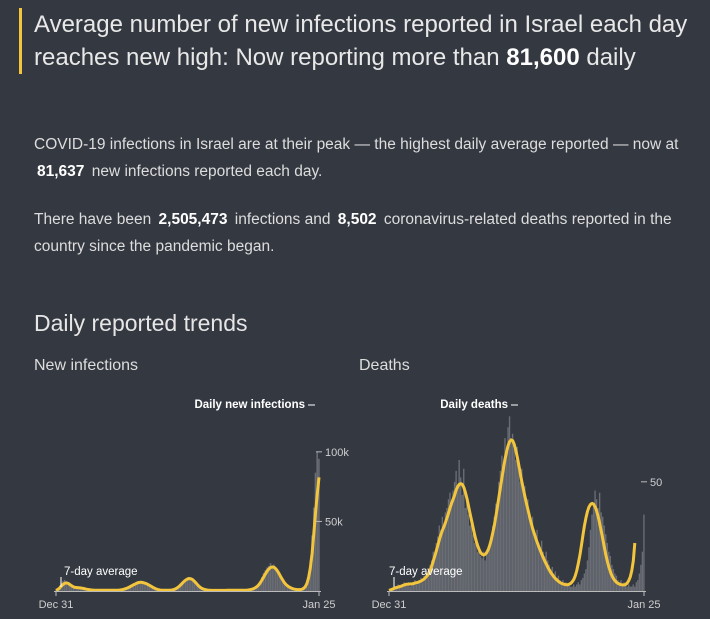  I want to click on y-tick-label: 50, so click(656, 483).